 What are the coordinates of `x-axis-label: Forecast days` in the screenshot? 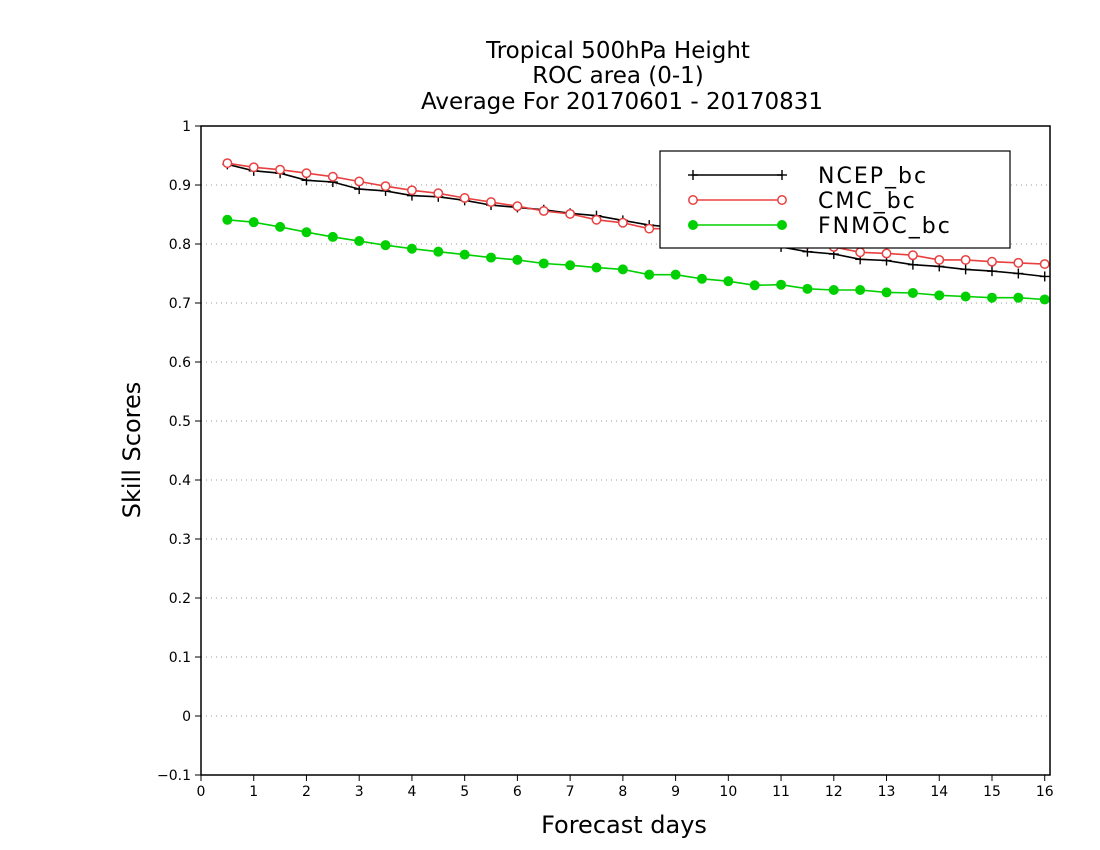 It's located at (624, 825).